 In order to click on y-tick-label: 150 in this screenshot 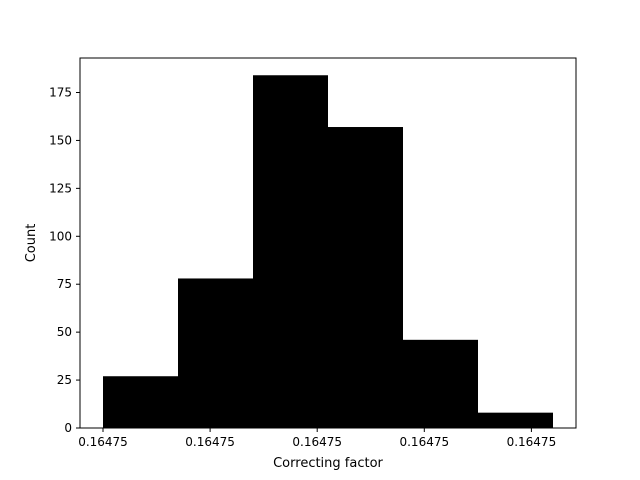, I will do `click(60, 140)`.